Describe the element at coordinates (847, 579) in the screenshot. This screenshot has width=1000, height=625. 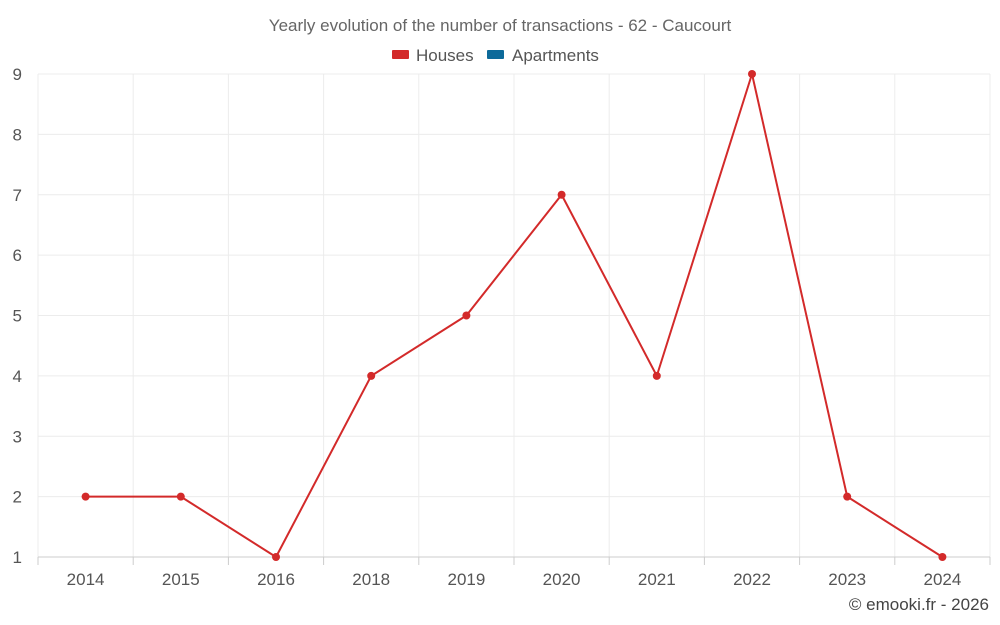
I see `x-tick-label: 2023` at that location.